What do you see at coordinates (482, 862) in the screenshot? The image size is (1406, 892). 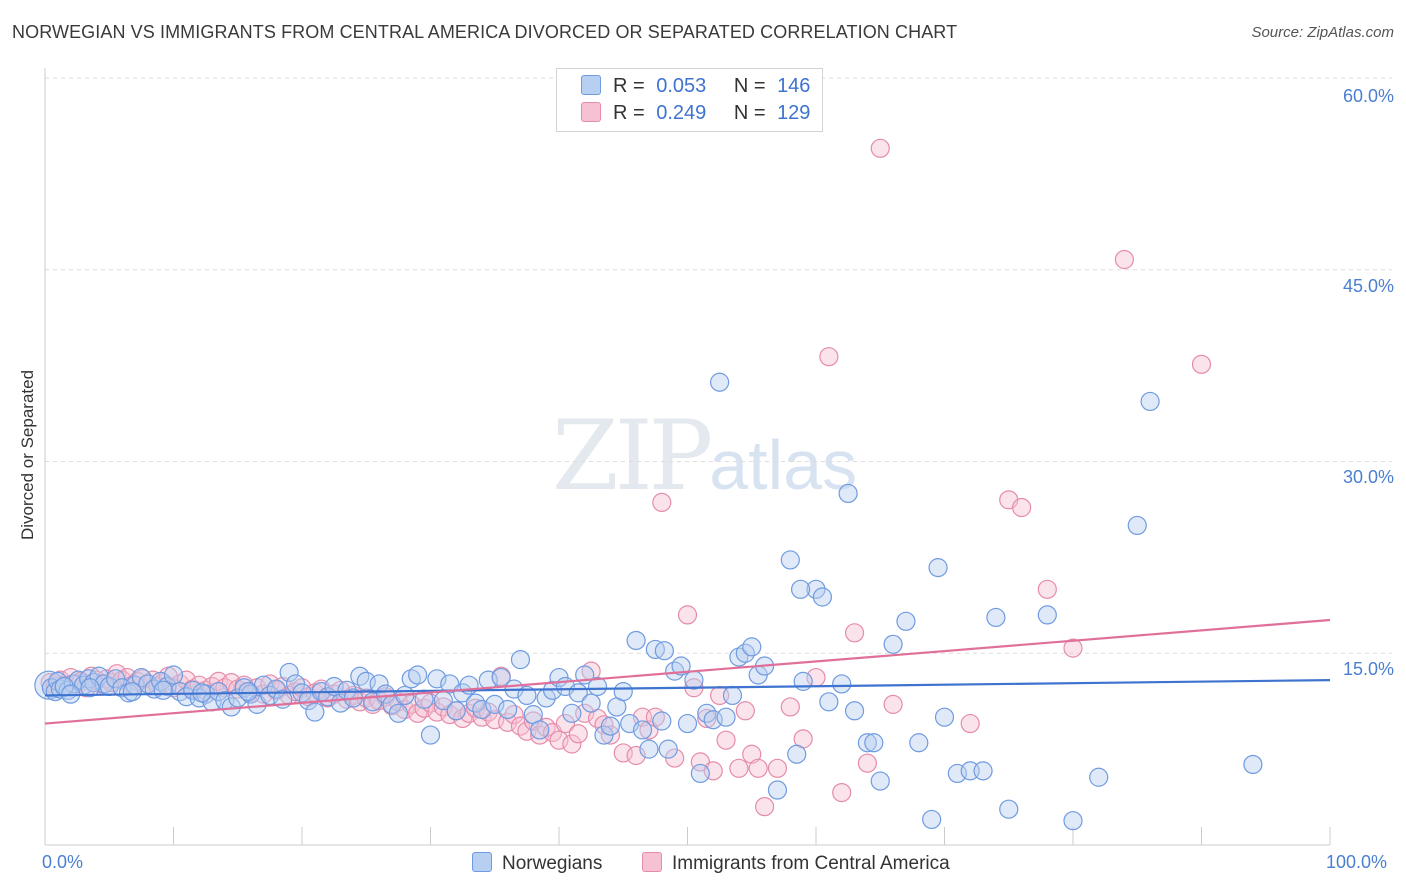 I see `legend-swatch-blue` at bounding box center [482, 862].